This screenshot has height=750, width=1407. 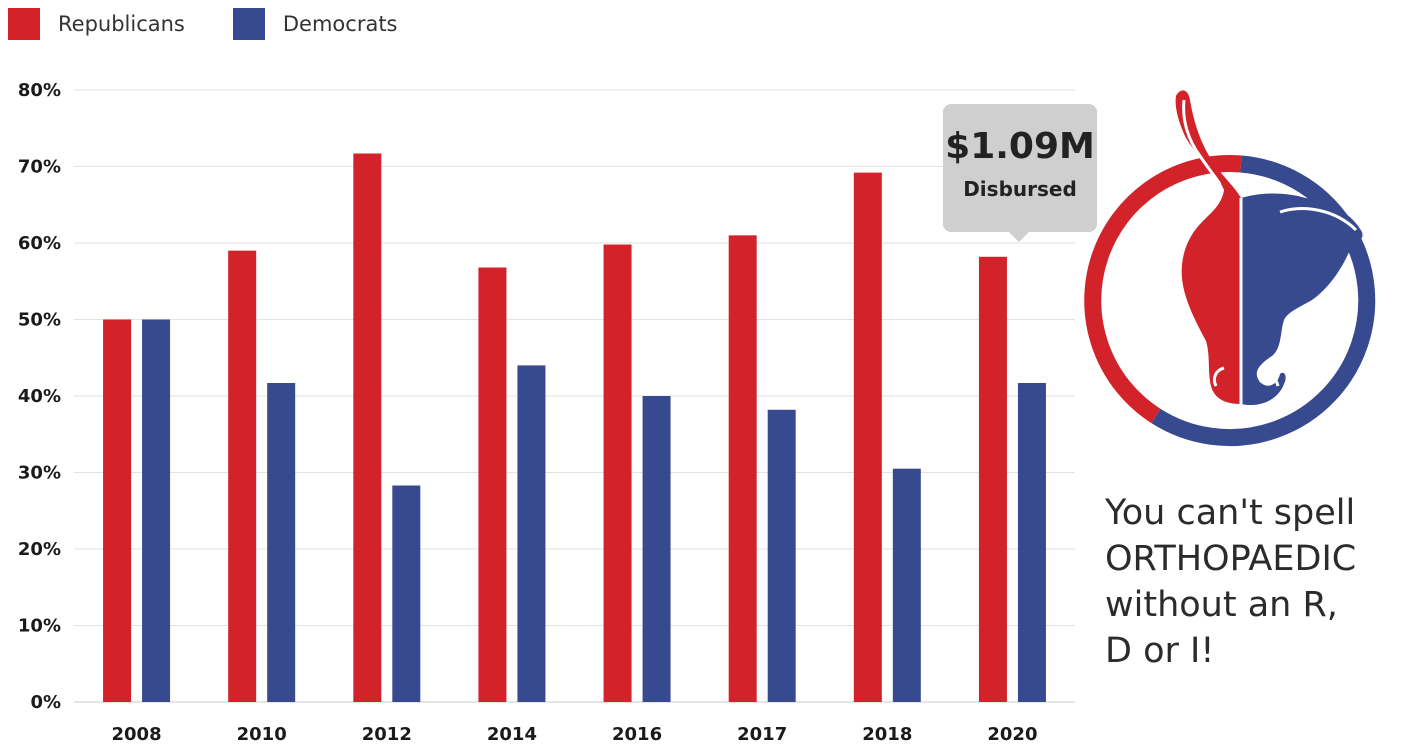 I want to click on y-axis-ticks: 0% 10% 20% 30% 40% 50% 60% 70% 80%, so click(x=39, y=396).